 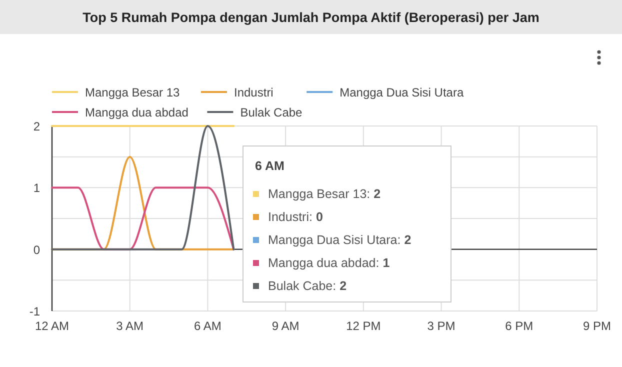 What do you see at coordinates (329, 263) in the screenshot?
I see `annotation: Mangga dua abdad: 1` at bounding box center [329, 263].